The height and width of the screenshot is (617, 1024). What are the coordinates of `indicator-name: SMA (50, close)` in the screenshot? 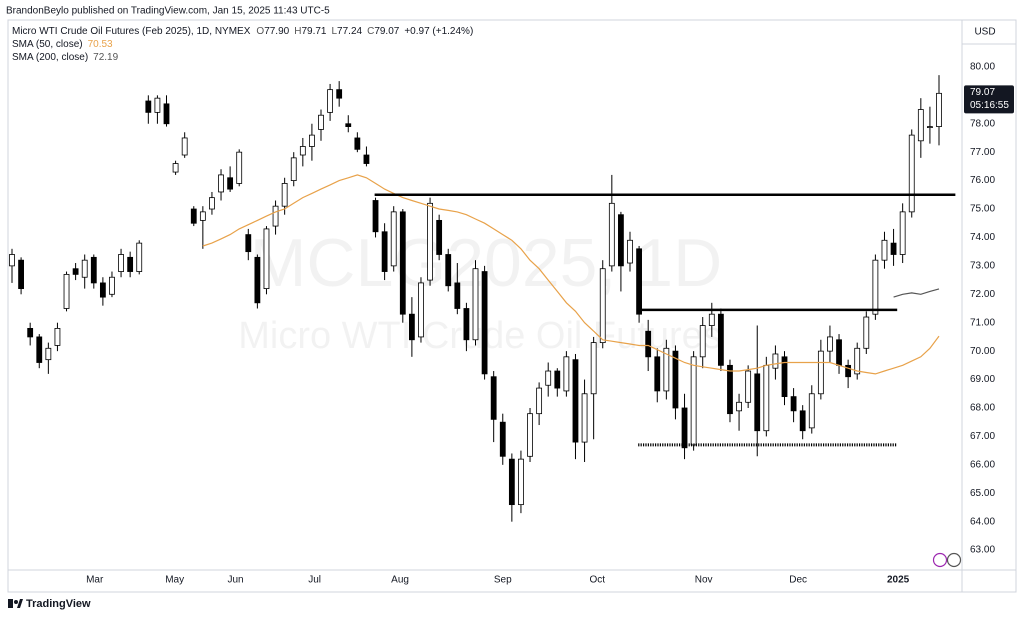 It's located at (47, 44).